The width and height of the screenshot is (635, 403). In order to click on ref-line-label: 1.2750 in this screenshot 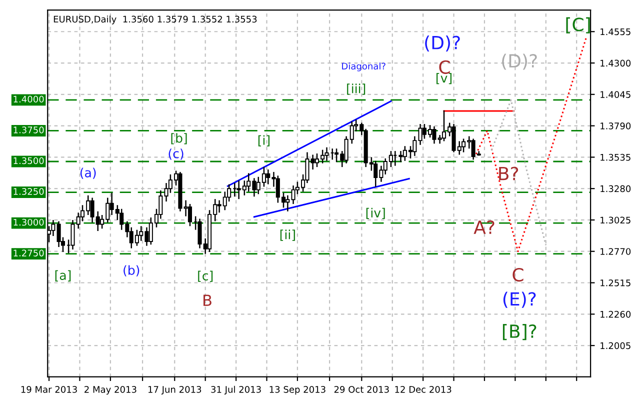, I will do `click(29, 253)`.